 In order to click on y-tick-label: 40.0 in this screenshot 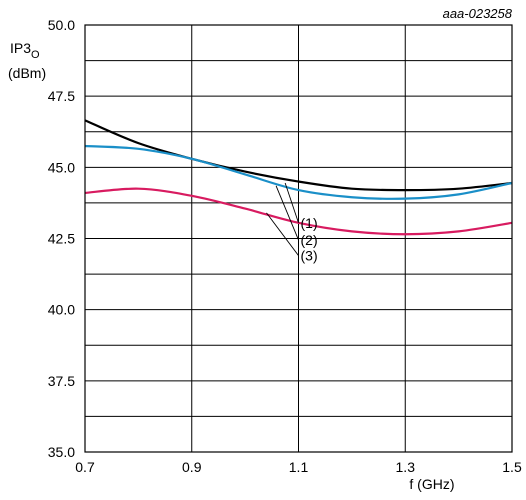, I will do `click(61, 310)`.